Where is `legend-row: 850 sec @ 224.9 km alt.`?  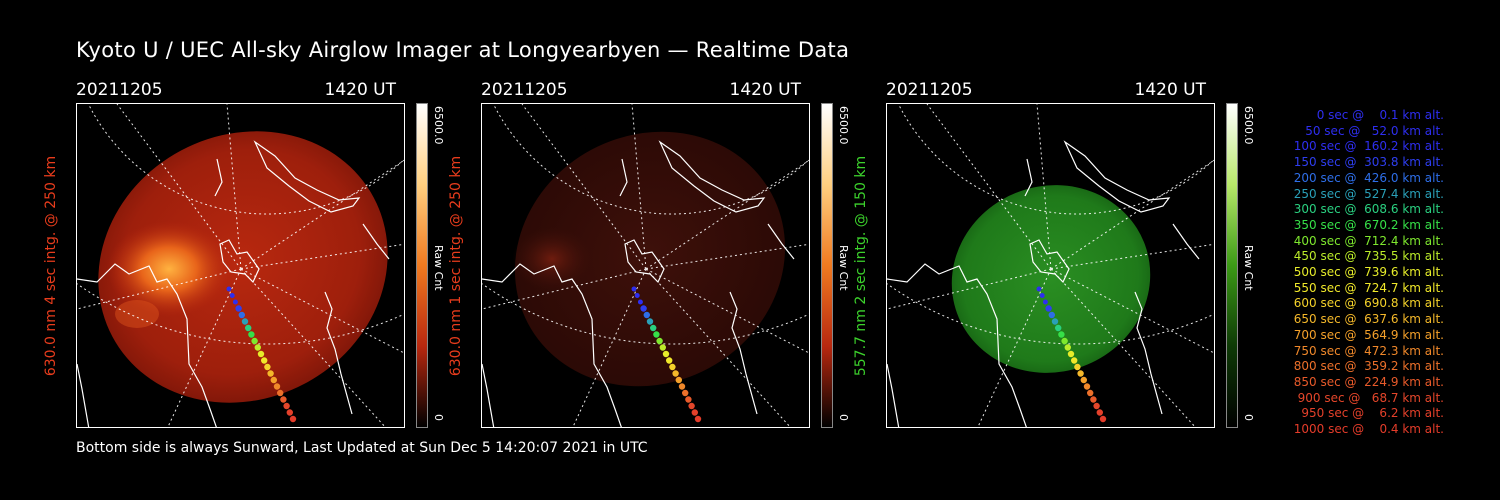 legend-row: 850 sec @ 224.9 km alt. is located at coordinates (1368, 381).